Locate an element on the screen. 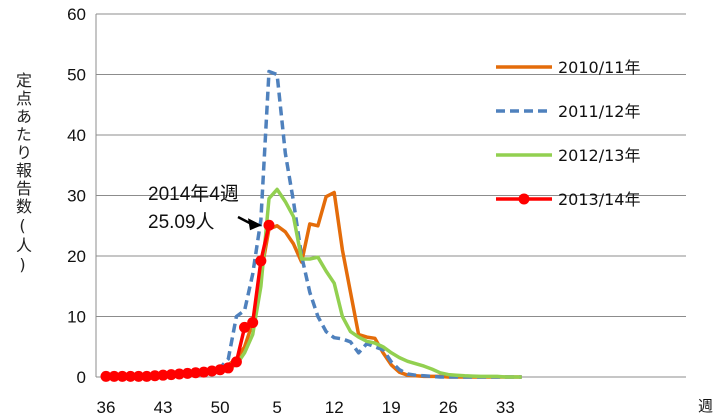 This screenshot has height=420, width=722. legend-label: 2011/12年 is located at coordinates (599, 111).